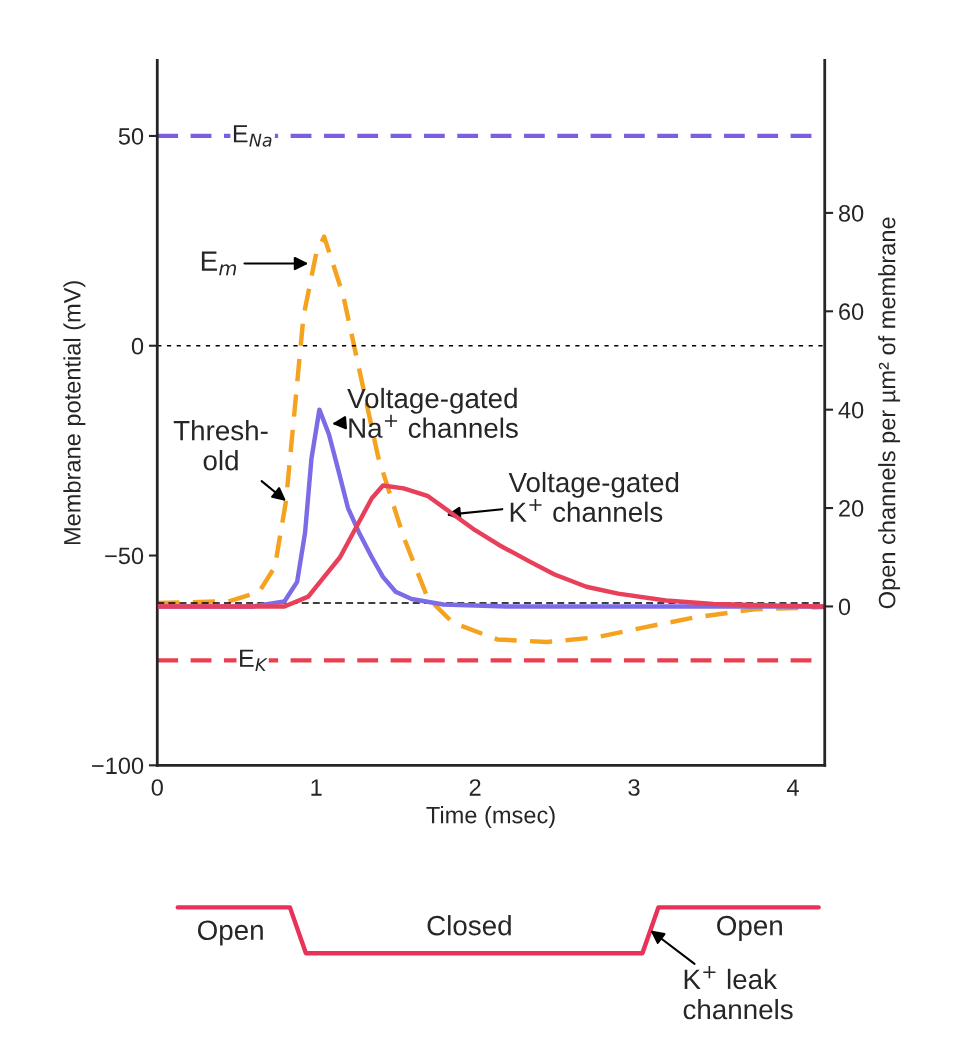 Image resolution: width=959 pixels, height=1060 pixels. I want to click on y2-tick-label: 80, so click(851, 213).